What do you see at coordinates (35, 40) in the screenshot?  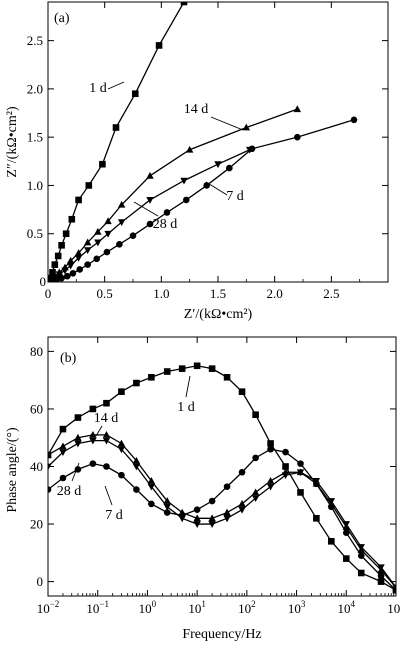 I see `y-tick-label: 2.5` at bounding box center [35, 40].